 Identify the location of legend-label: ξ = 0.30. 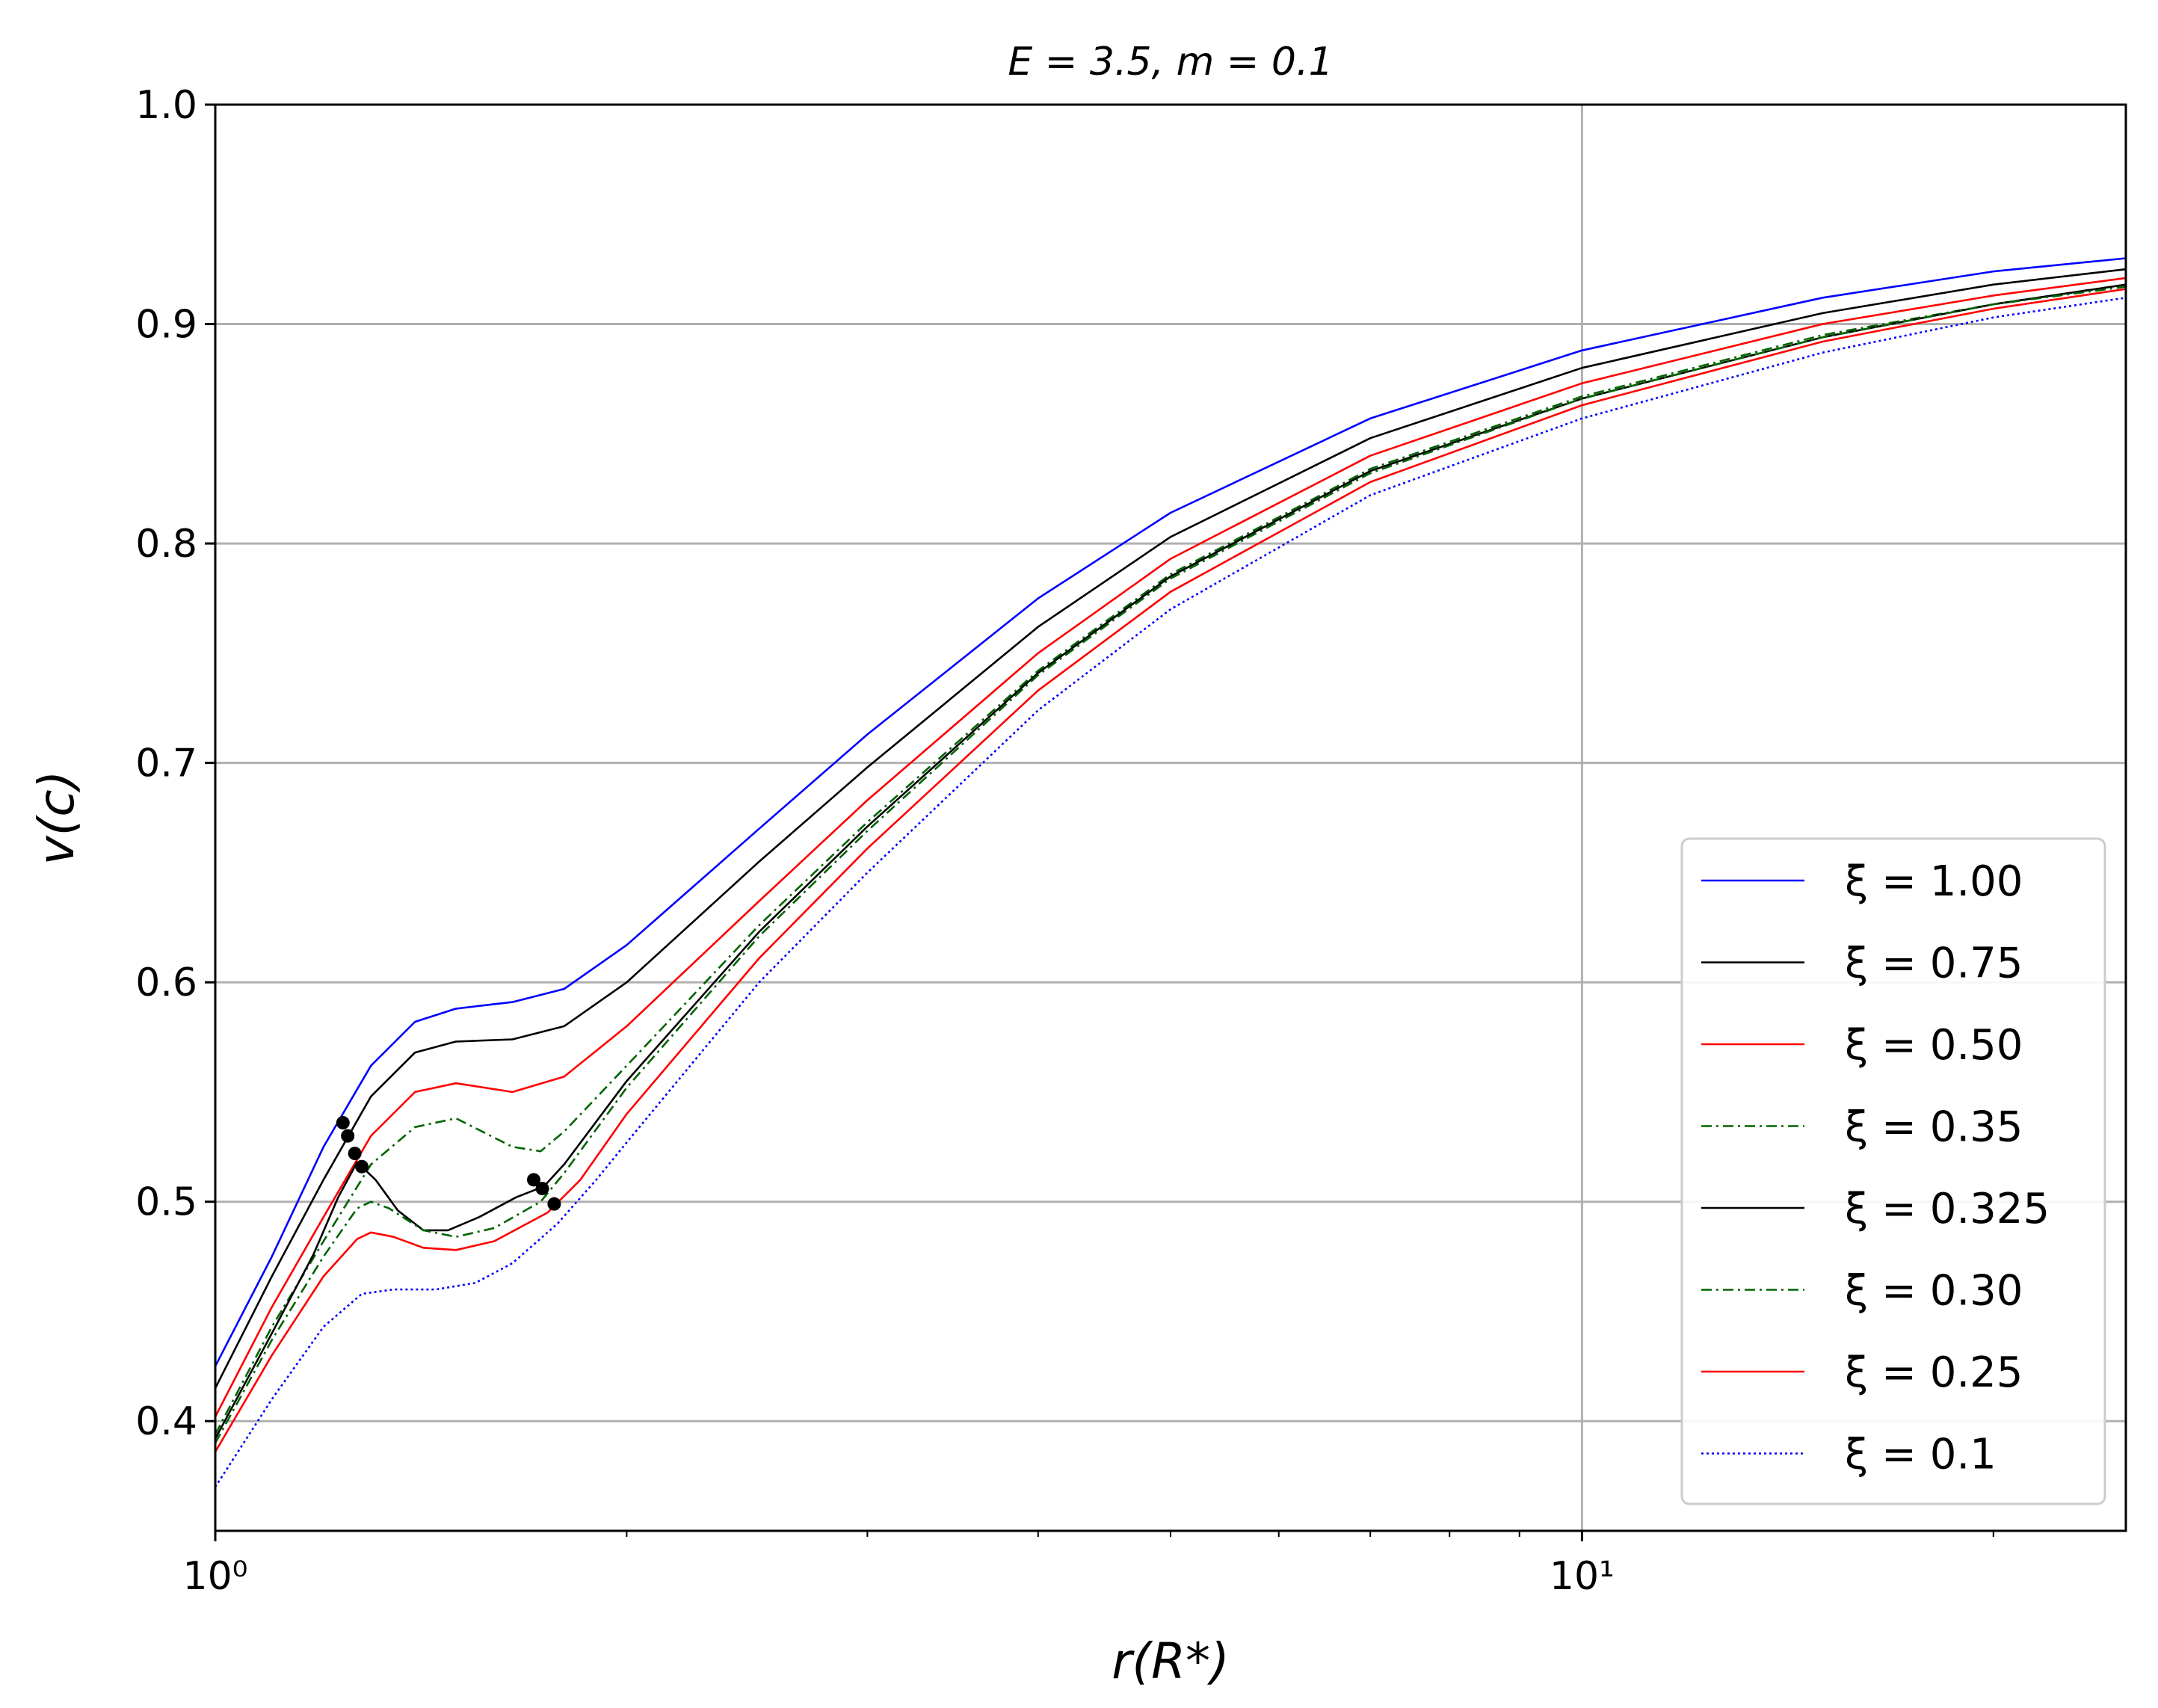
(1934, 1291).